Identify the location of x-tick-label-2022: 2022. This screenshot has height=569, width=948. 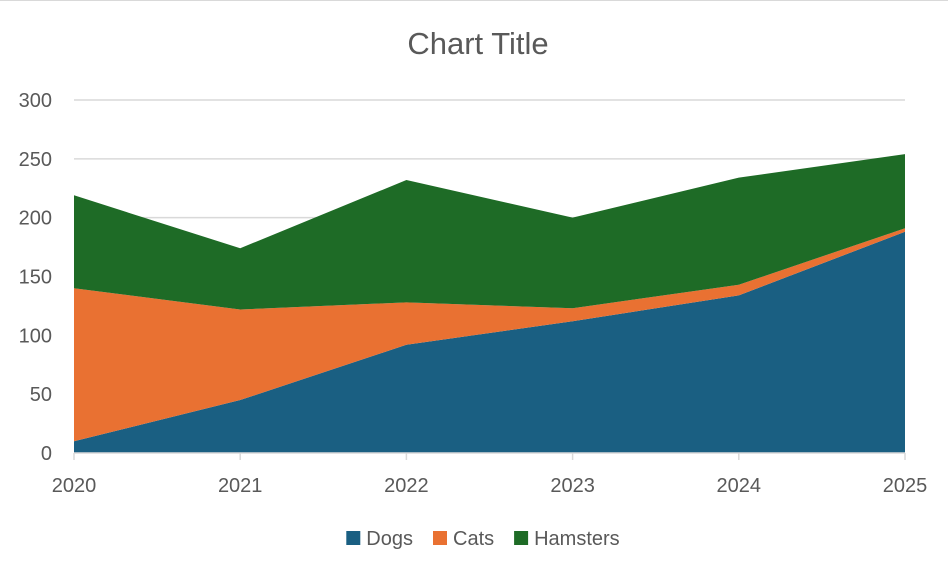
(406, 486).